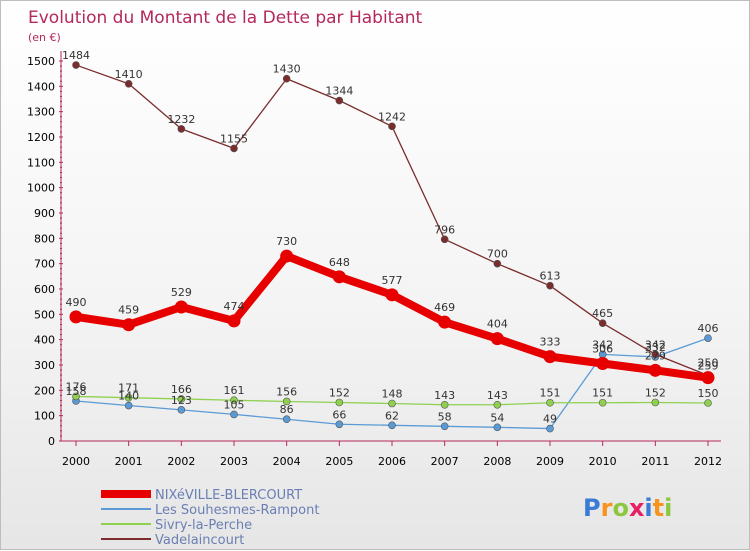 This screenshot has height=551, width=750. Describe the element at coordinates (234, 461) in the screenshot. I see `x-tick-label: 2003` at that location.